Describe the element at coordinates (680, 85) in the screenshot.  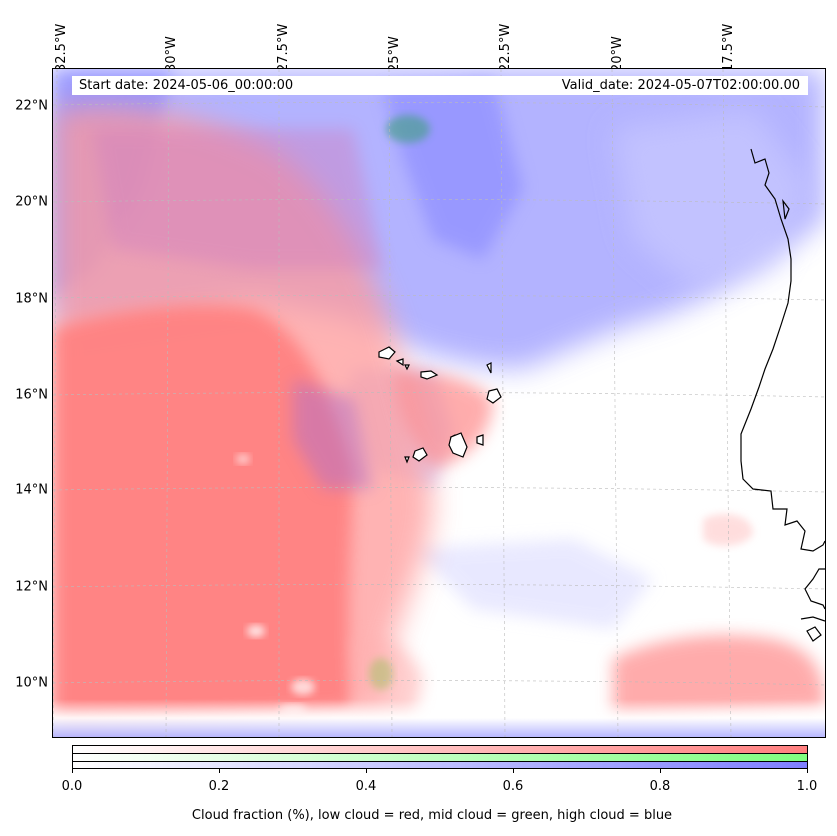
I see `valid-date-label: Valid_date: 2024-05-07T02:00:00.00` at that location.